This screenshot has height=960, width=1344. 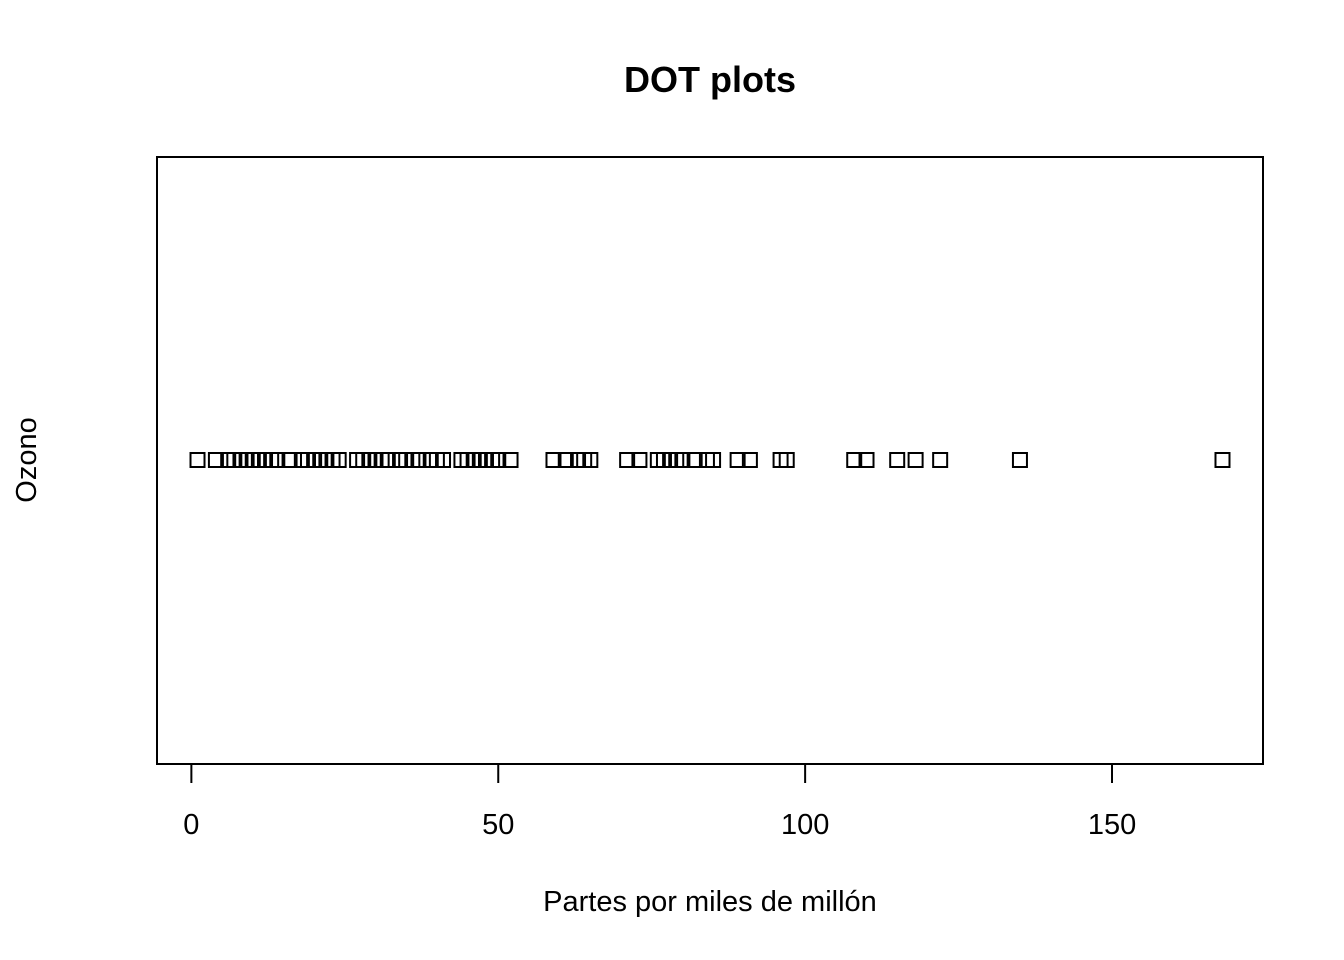 I want to click on x-axis-label: Partes por miles de millón, so click(x=710, y=902).